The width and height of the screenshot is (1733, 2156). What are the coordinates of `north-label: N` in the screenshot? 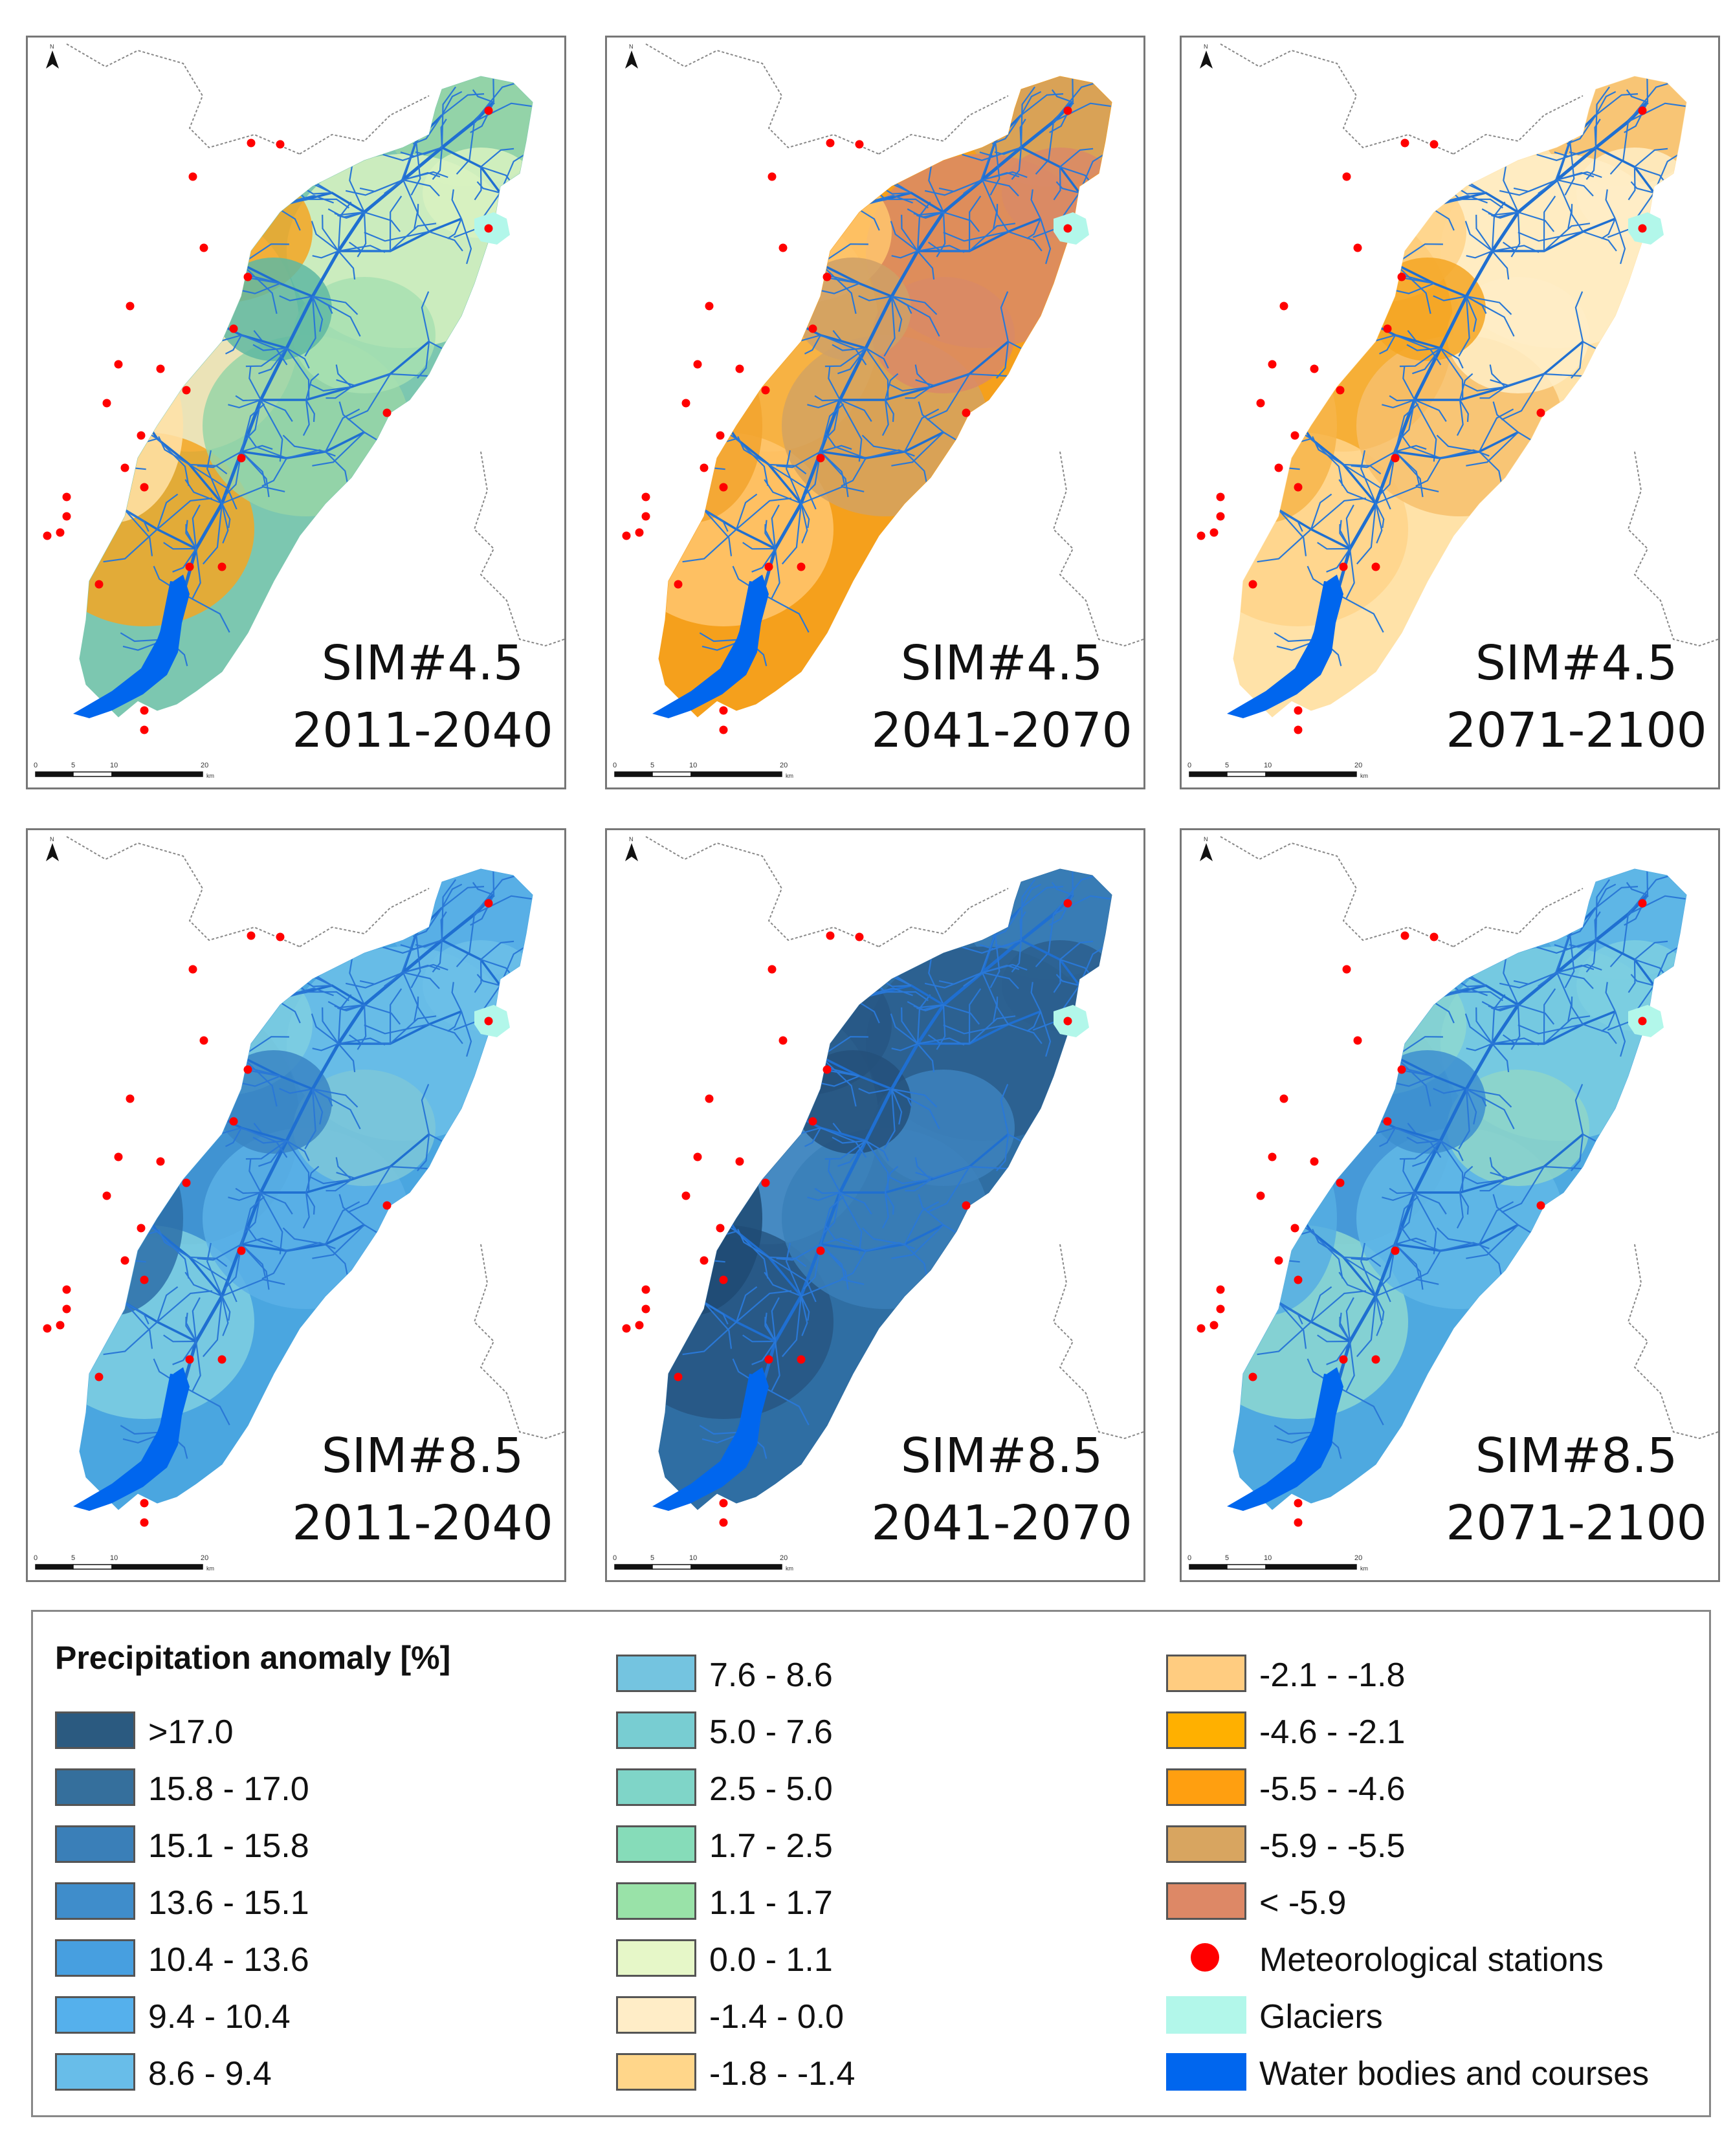 It's located at (631, 839).